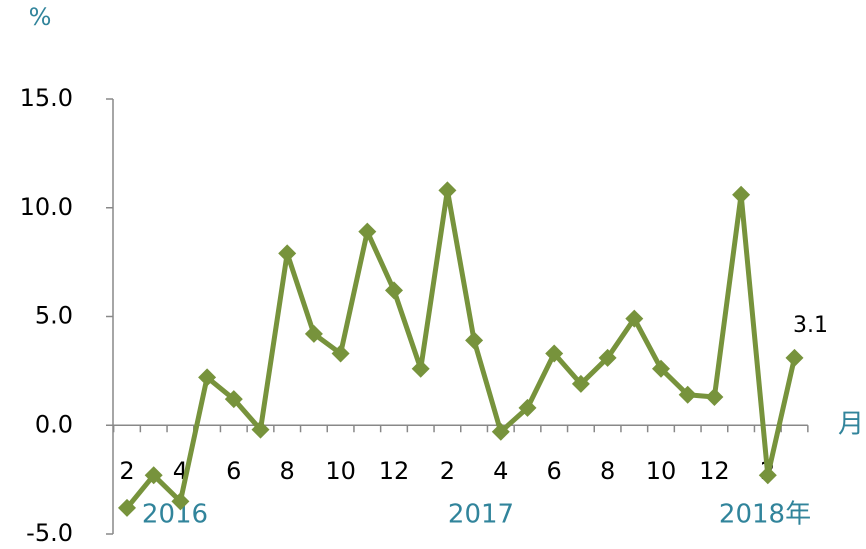 This screenshot has height=549, width=866. What do you see at coordinates (49, 533) in the screenshot?
I see `y-tick-label: -5.0` at bounding box center [49, 533].